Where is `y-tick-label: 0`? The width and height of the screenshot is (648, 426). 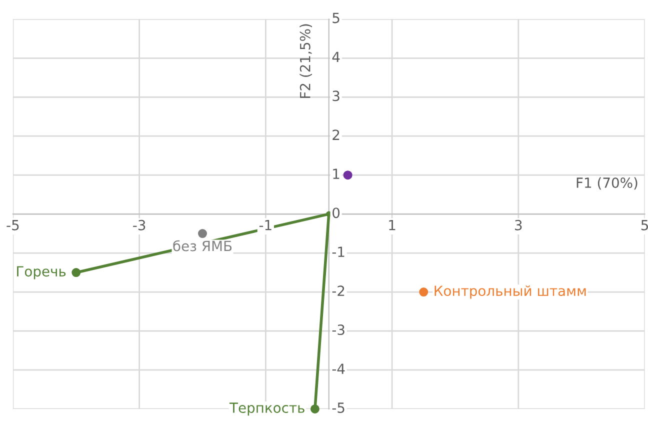
y-tick-label: 0 is located at coordinates (336, 213).